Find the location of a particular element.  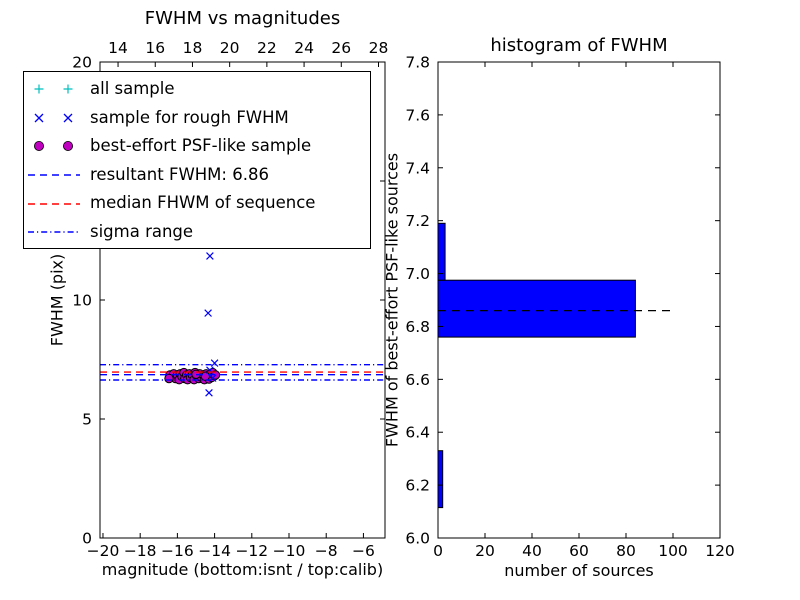

svg-text: 40 is located at coordinates (532, 551).